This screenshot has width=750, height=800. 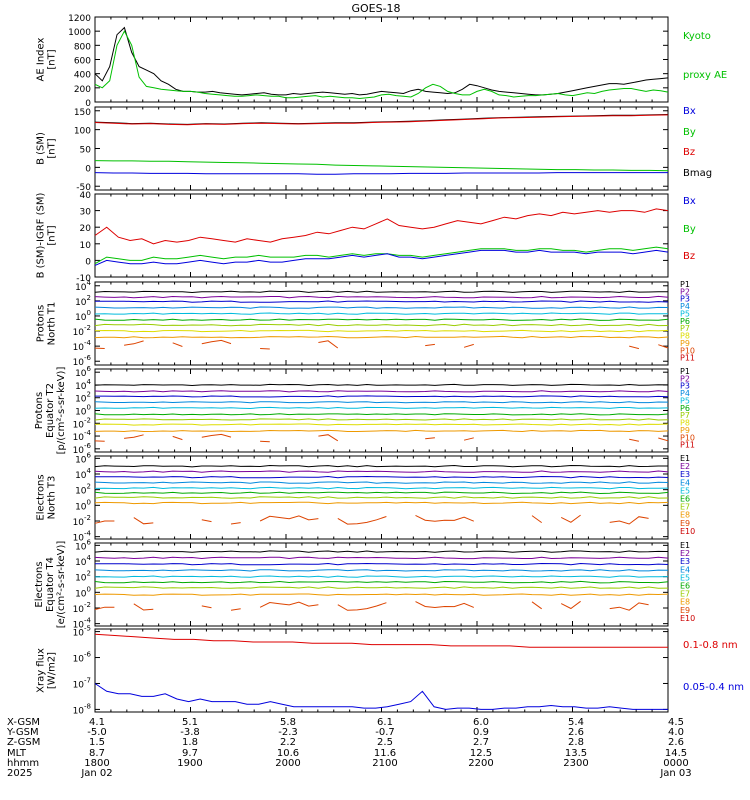 What do you see at coordinates (96, 763) in the screenshot?
I see `orbit-cell: 1800` at bounding box center [96, 763].